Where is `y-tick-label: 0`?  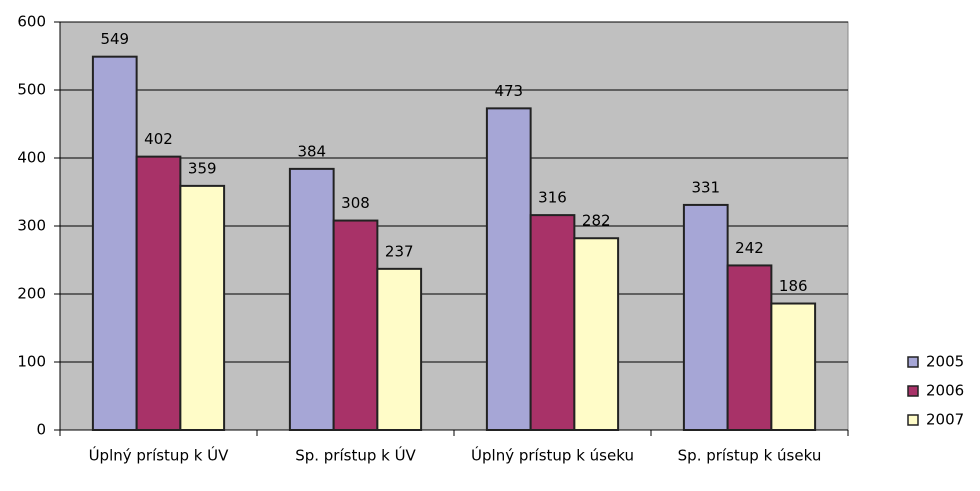 y-tick-label: 0 is located at coordinates (41, 430).